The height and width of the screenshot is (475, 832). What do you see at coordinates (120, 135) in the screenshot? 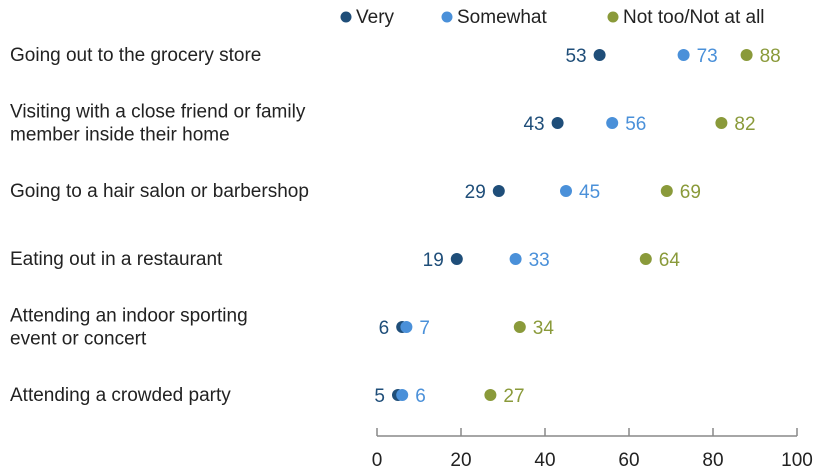
I see `category-label: member inside their home` at bounding box center [120, 135].